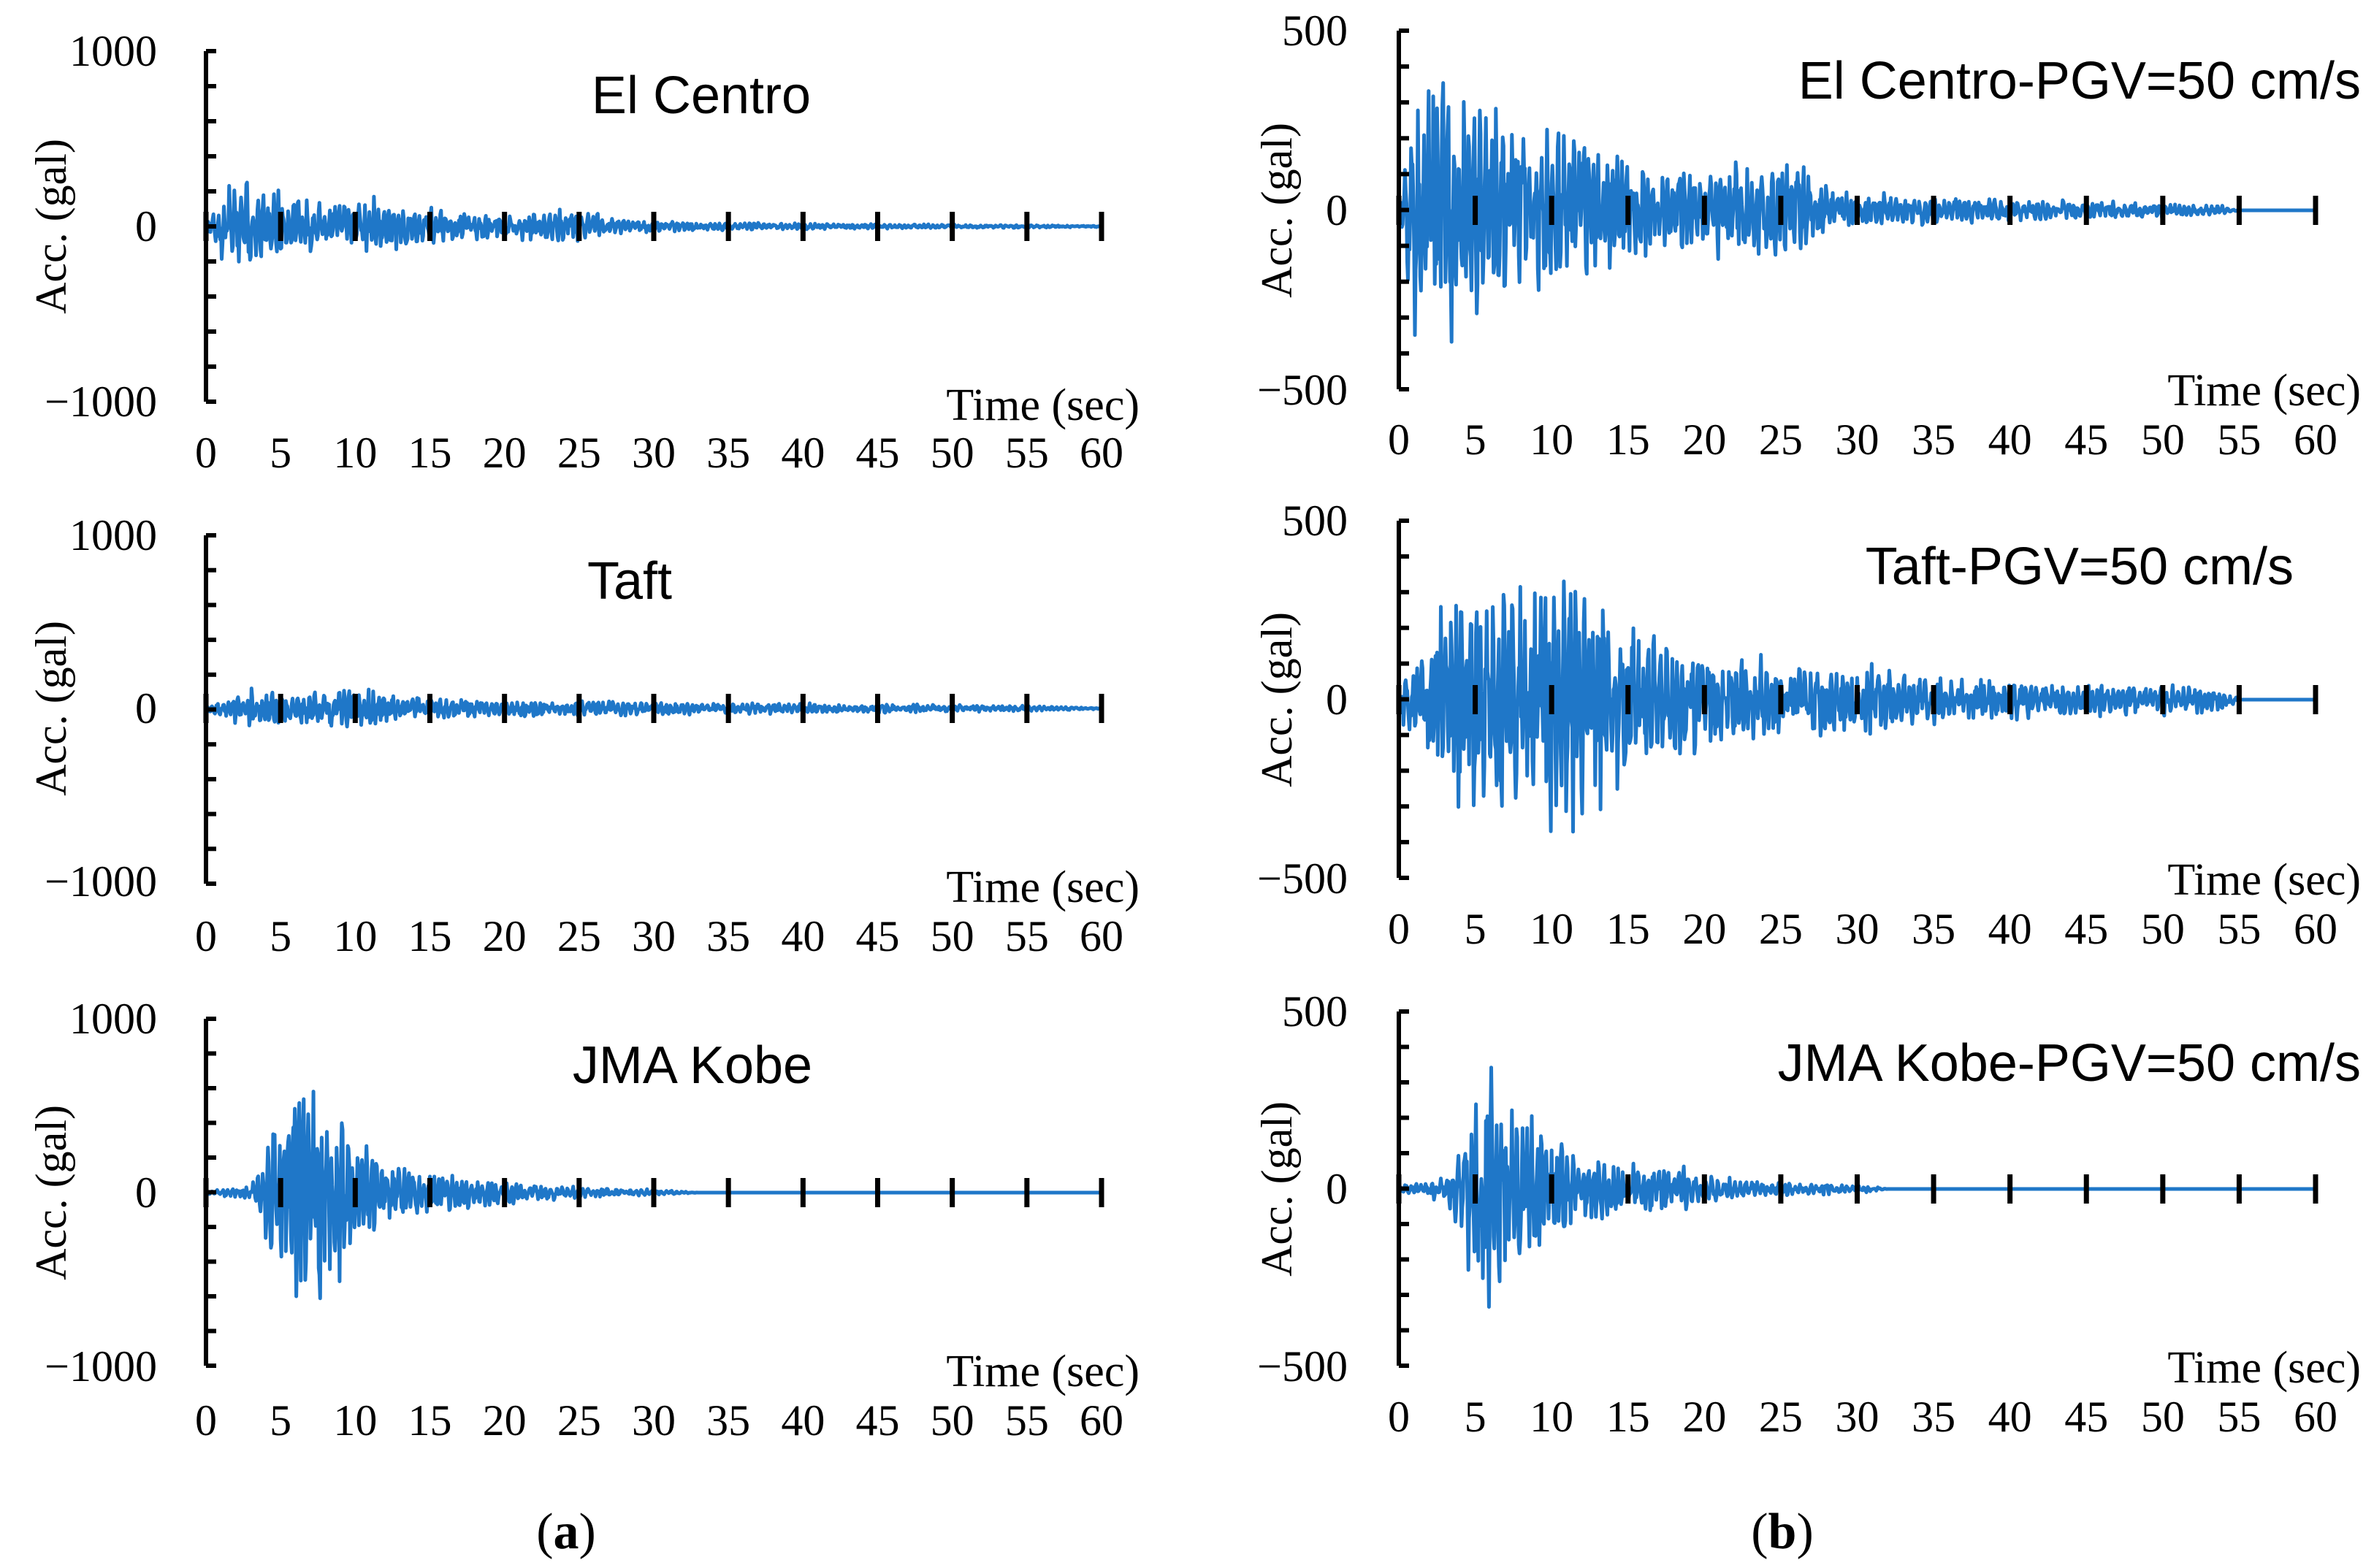 Image resolution: width=2374 pixels, height=1568 pixels. What do you see at coordinates (1782, 1532) in the screenshot?
I see `panel-label-b: (b)` at bounding box center [1782, 1532].